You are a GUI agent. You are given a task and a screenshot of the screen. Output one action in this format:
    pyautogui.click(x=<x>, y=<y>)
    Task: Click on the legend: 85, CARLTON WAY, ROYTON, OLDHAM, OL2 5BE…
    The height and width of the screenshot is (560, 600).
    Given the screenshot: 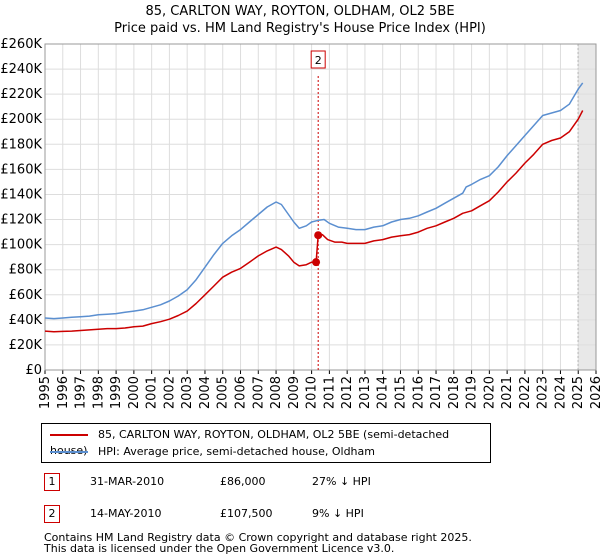 What is the action you would take?
    pyautogui.click(x=266, y=443)
    